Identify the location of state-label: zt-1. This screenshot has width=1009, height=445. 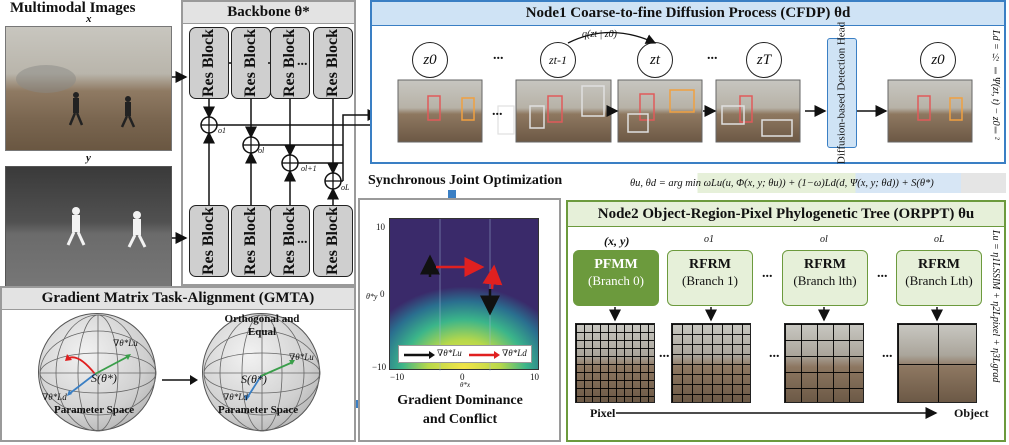
(558, 59).